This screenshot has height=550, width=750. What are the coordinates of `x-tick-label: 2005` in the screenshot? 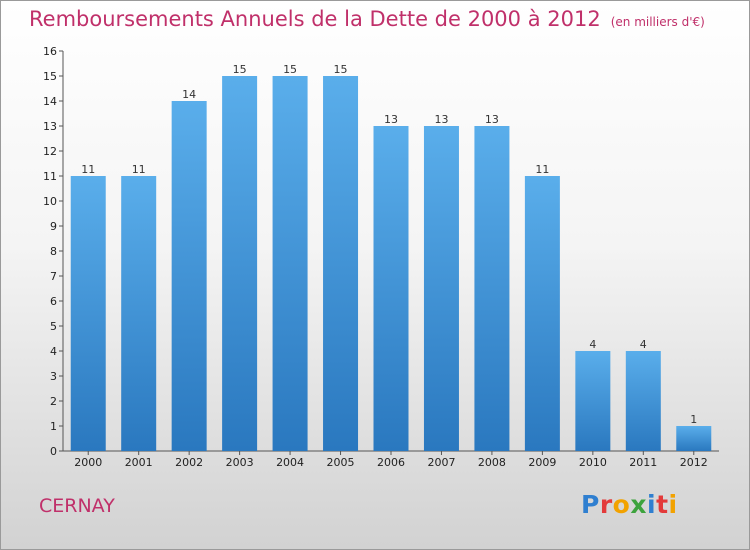 It's located at (341, 462).